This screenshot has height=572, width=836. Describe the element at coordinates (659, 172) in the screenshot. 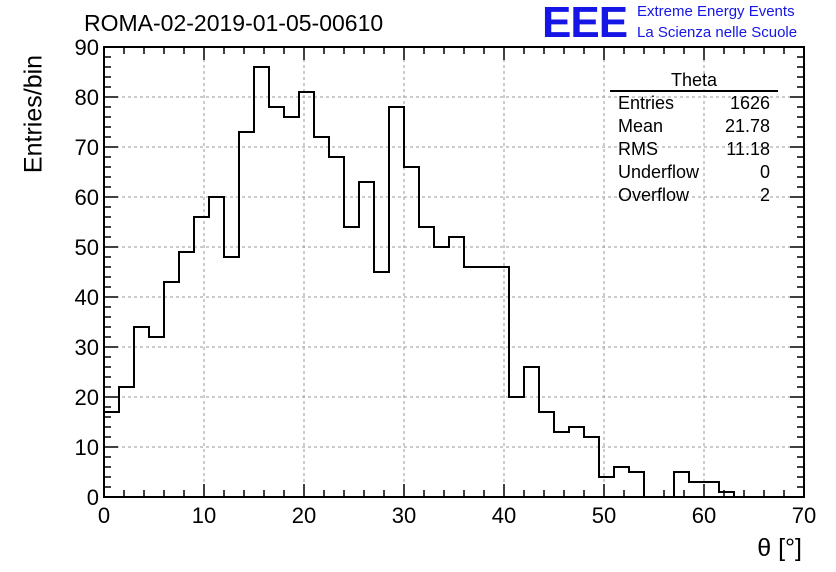

I see `stats-label: Underflow` at that location.